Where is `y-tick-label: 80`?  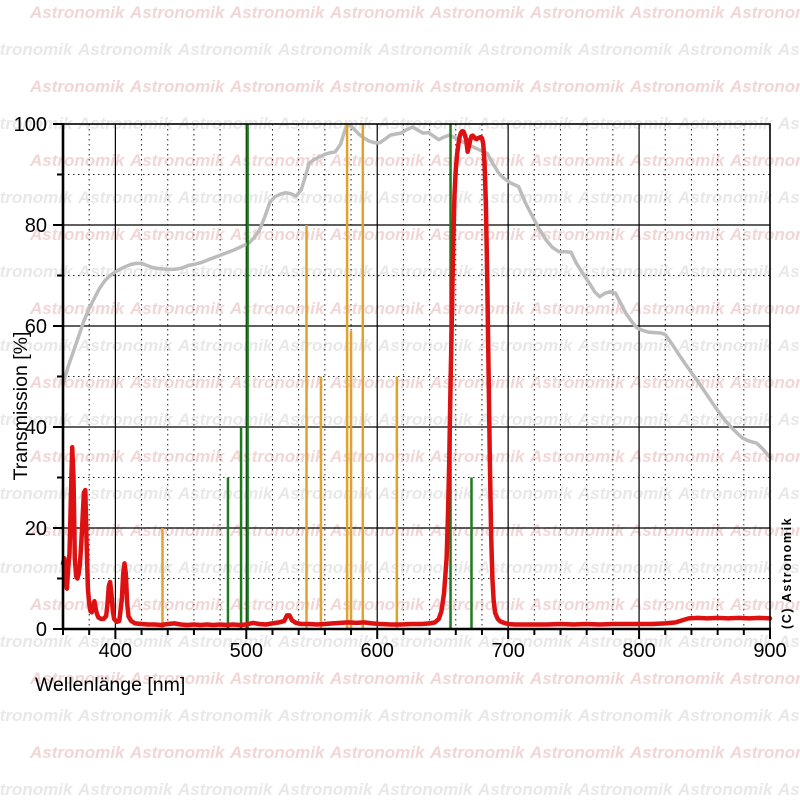 y-tick-label: 80 is located at coordinates (36, 226).